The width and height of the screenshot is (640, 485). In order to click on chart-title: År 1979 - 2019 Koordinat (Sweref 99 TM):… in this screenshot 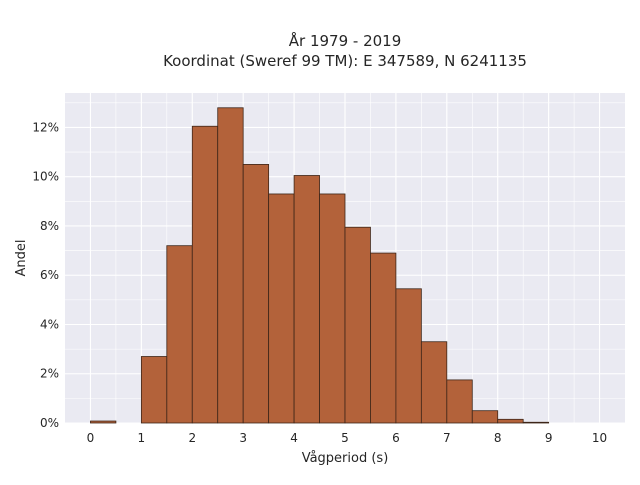, I will do `click(345, 50)`.